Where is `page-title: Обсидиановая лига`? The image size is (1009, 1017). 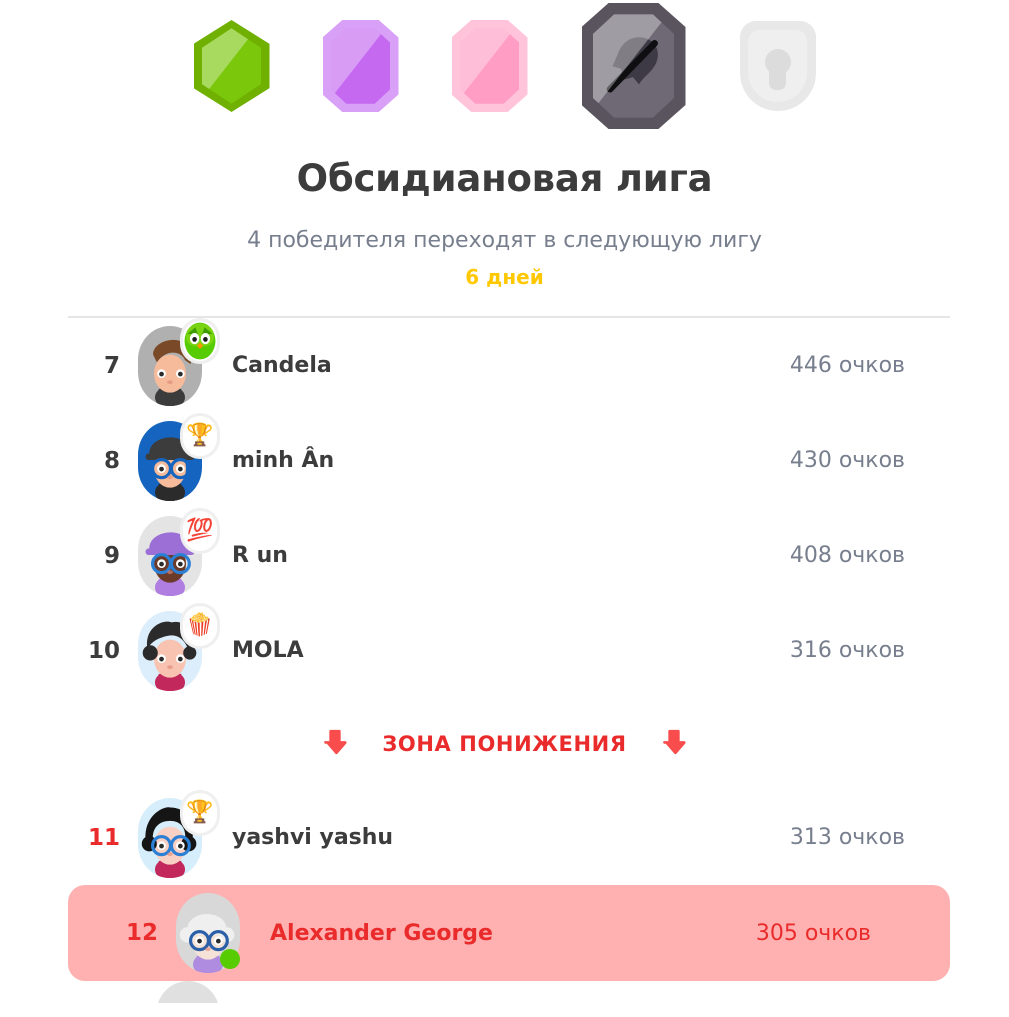 page-title: Обсидиановая лига is located at coordinates (504, 178).